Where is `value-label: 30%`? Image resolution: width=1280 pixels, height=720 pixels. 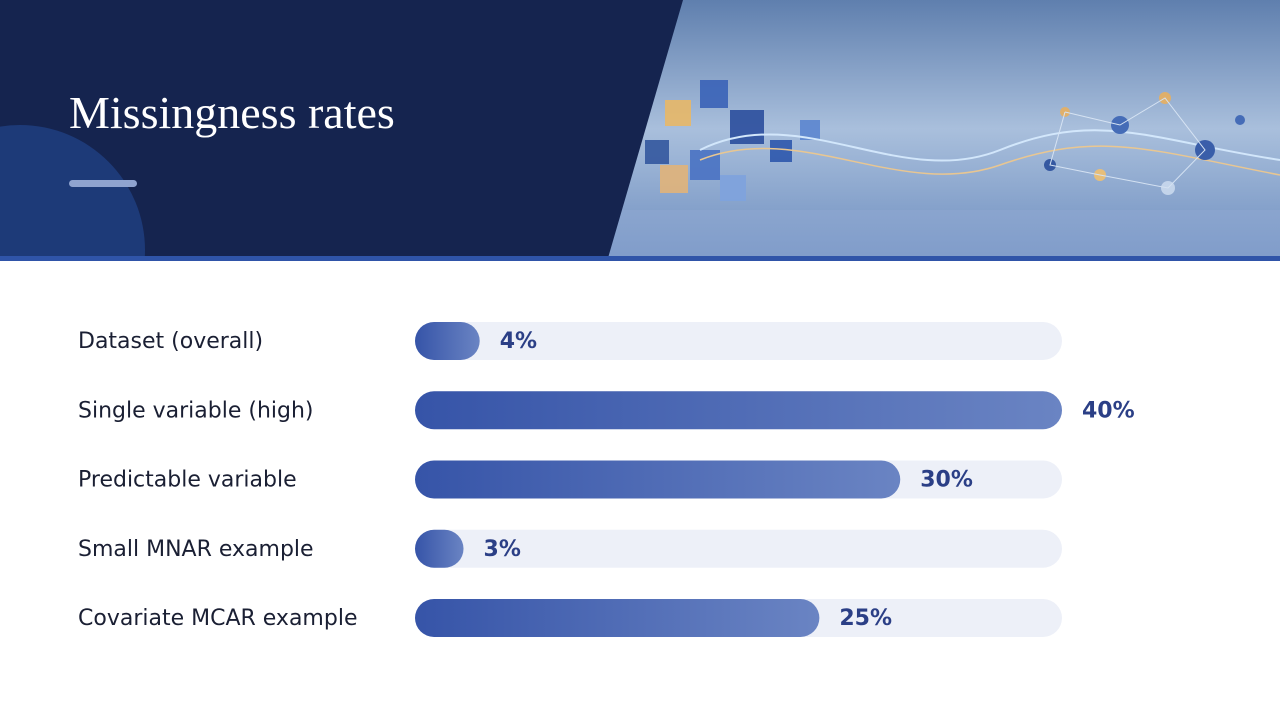
value-label: 30% is located at coordinates (946, 480).